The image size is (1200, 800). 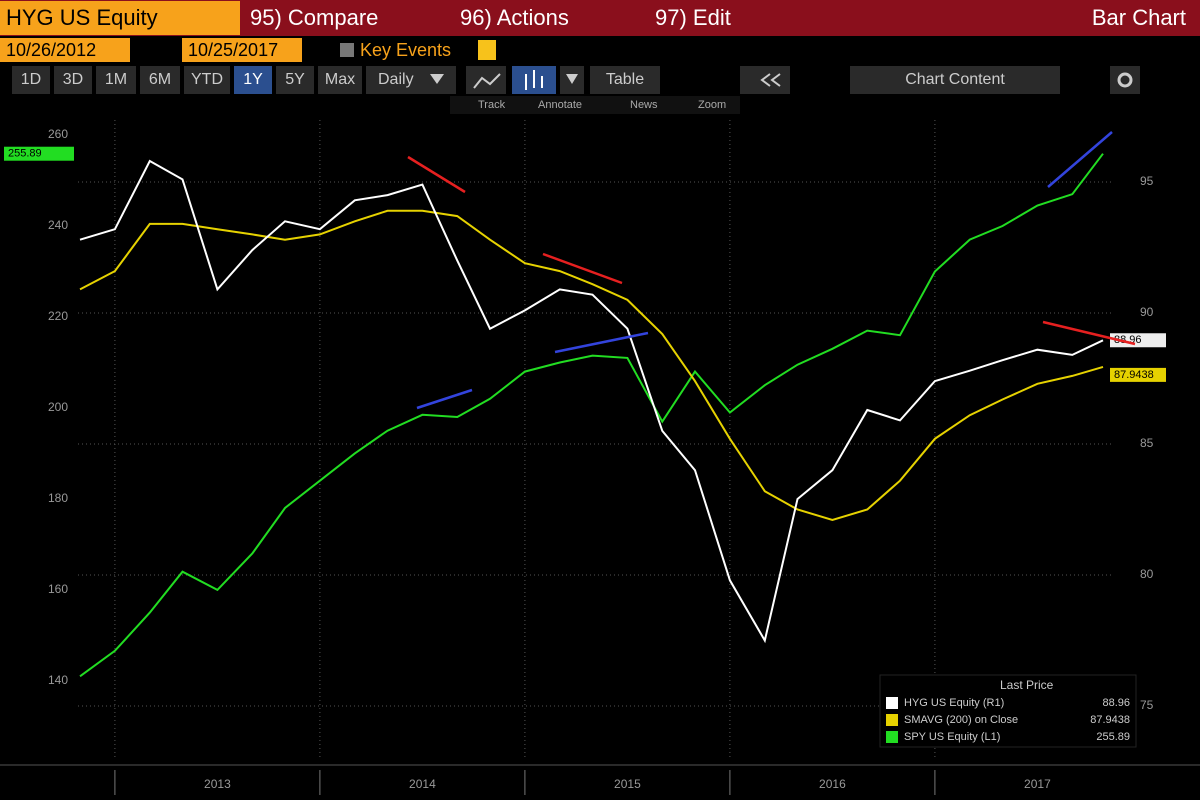 What do you see at coordinates (534, 80) in the screenshot?
I see `bar-icon-button` at bounding box center [534, 80].